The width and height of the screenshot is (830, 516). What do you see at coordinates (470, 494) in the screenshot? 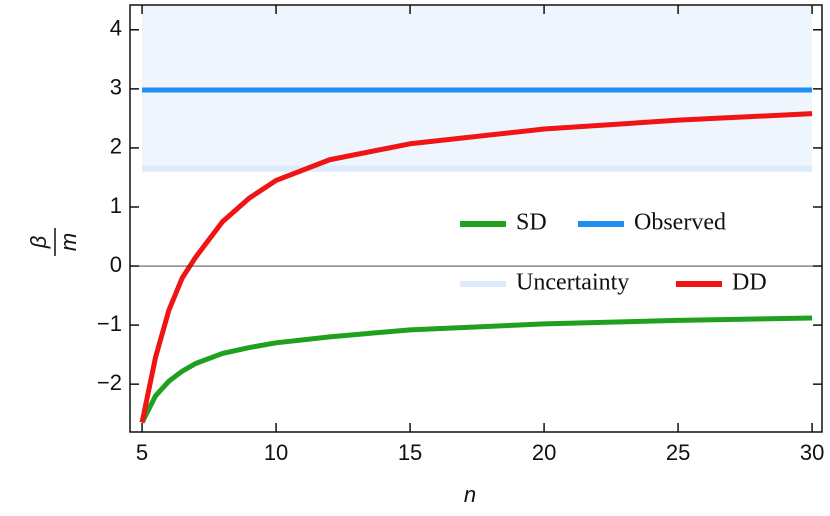
I see `x-axis-label: n` at bounding box center [470, 494].